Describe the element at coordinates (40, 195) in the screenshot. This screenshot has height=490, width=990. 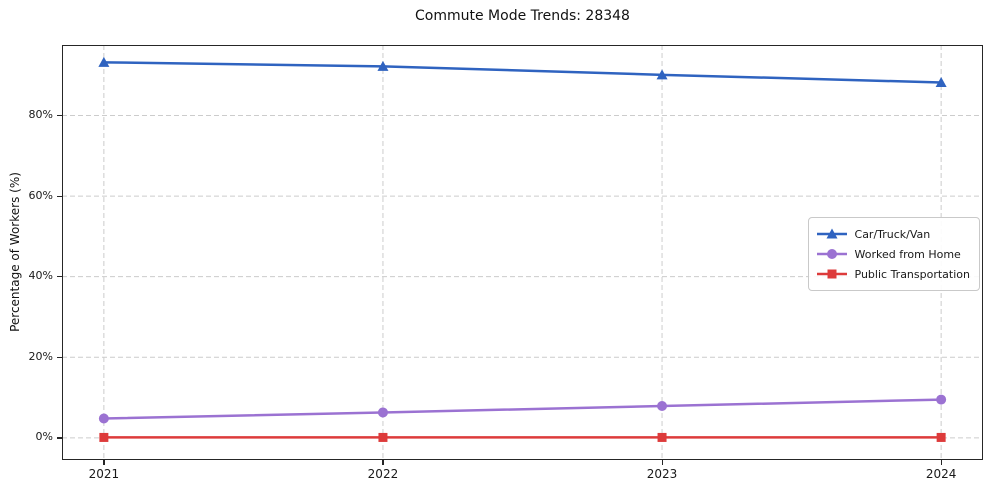
I see `y-tick-label: 60%` at that location.